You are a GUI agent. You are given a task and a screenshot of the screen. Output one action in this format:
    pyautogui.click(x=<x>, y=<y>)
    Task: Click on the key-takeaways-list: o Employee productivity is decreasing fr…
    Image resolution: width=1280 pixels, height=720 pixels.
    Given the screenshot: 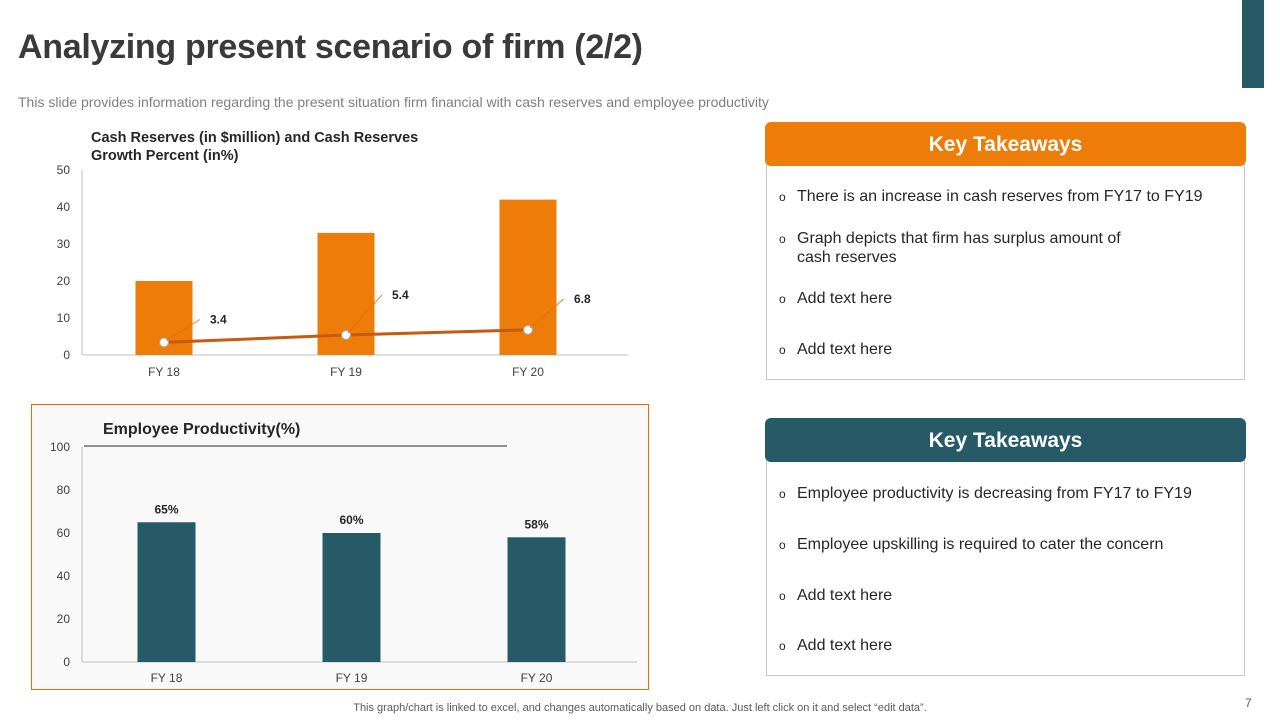 What is the action you would take?
    pyautogui.click(x=1005, y=568)
    